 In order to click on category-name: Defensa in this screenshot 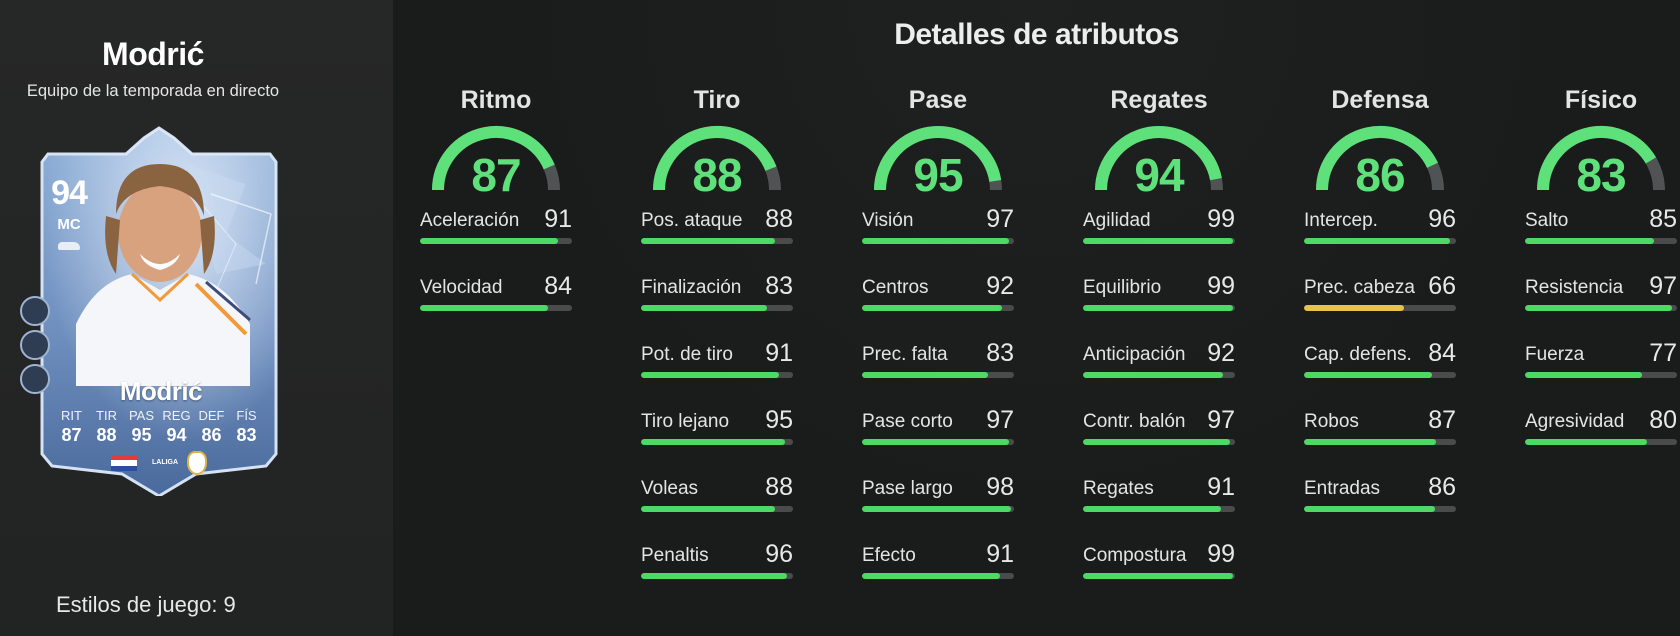, I will do `click(1380, 100)`.